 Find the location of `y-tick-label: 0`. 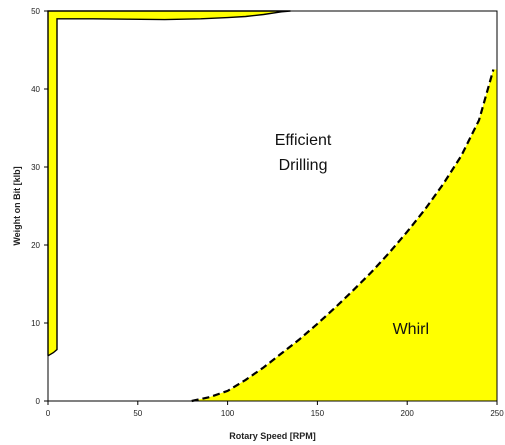

y-tick-label: 0 is located at coordinates (38, 401).